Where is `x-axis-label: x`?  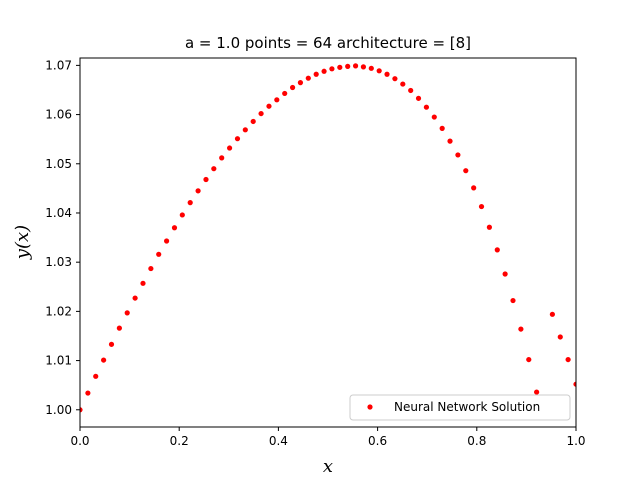
x-axis-label: x is located at coordinates (328, 466).